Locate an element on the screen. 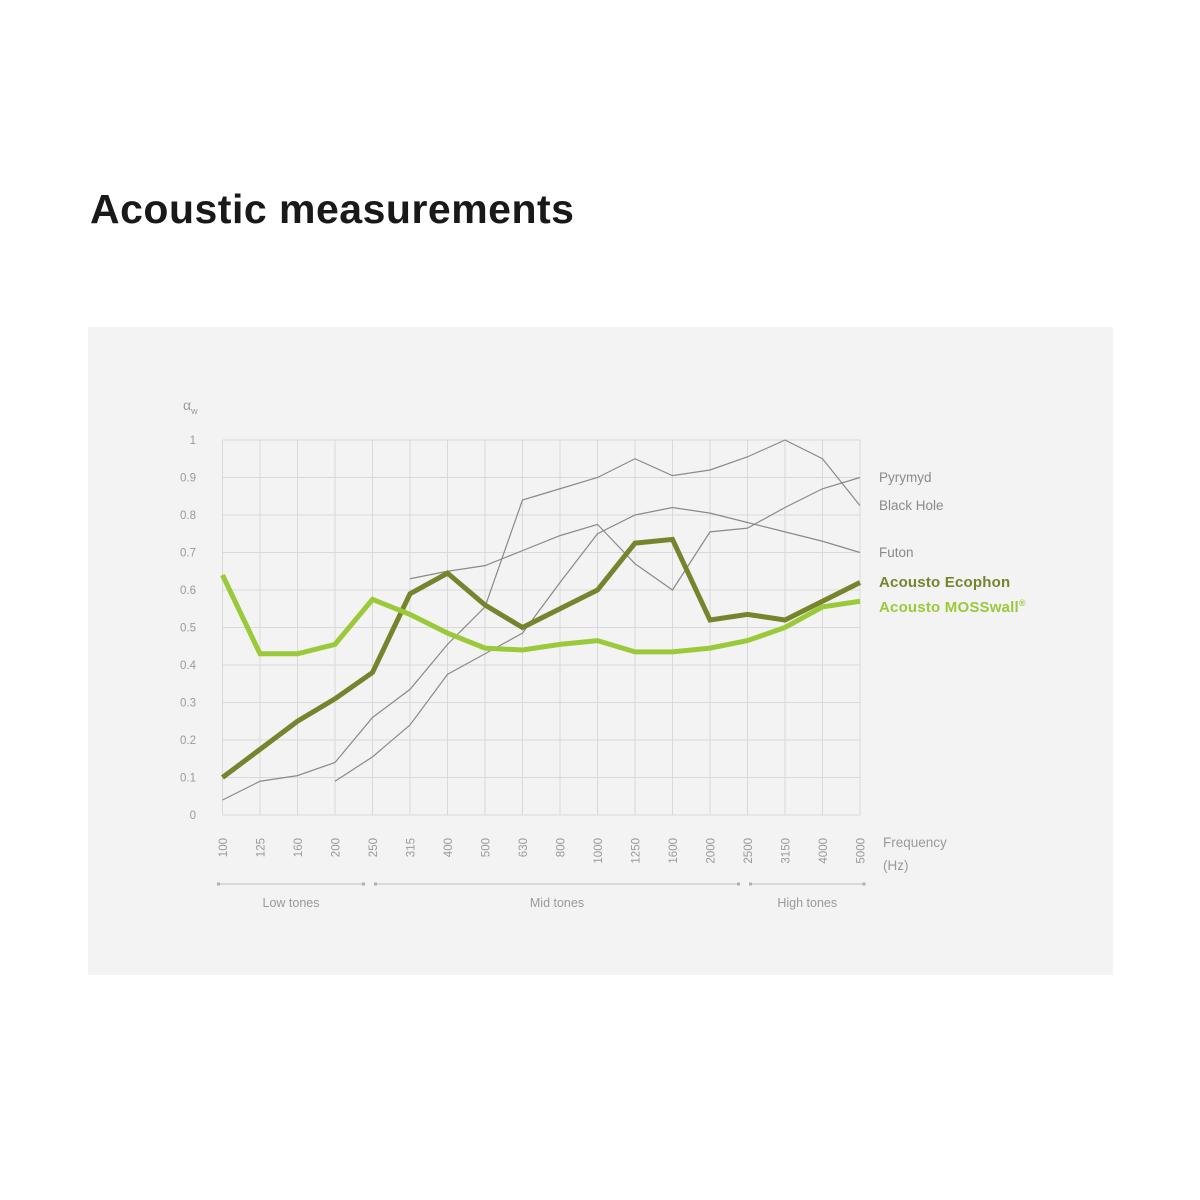 This screenshot has height=1200, width=1200. x-tick-label: 200 is located at coordinates (337, 847).